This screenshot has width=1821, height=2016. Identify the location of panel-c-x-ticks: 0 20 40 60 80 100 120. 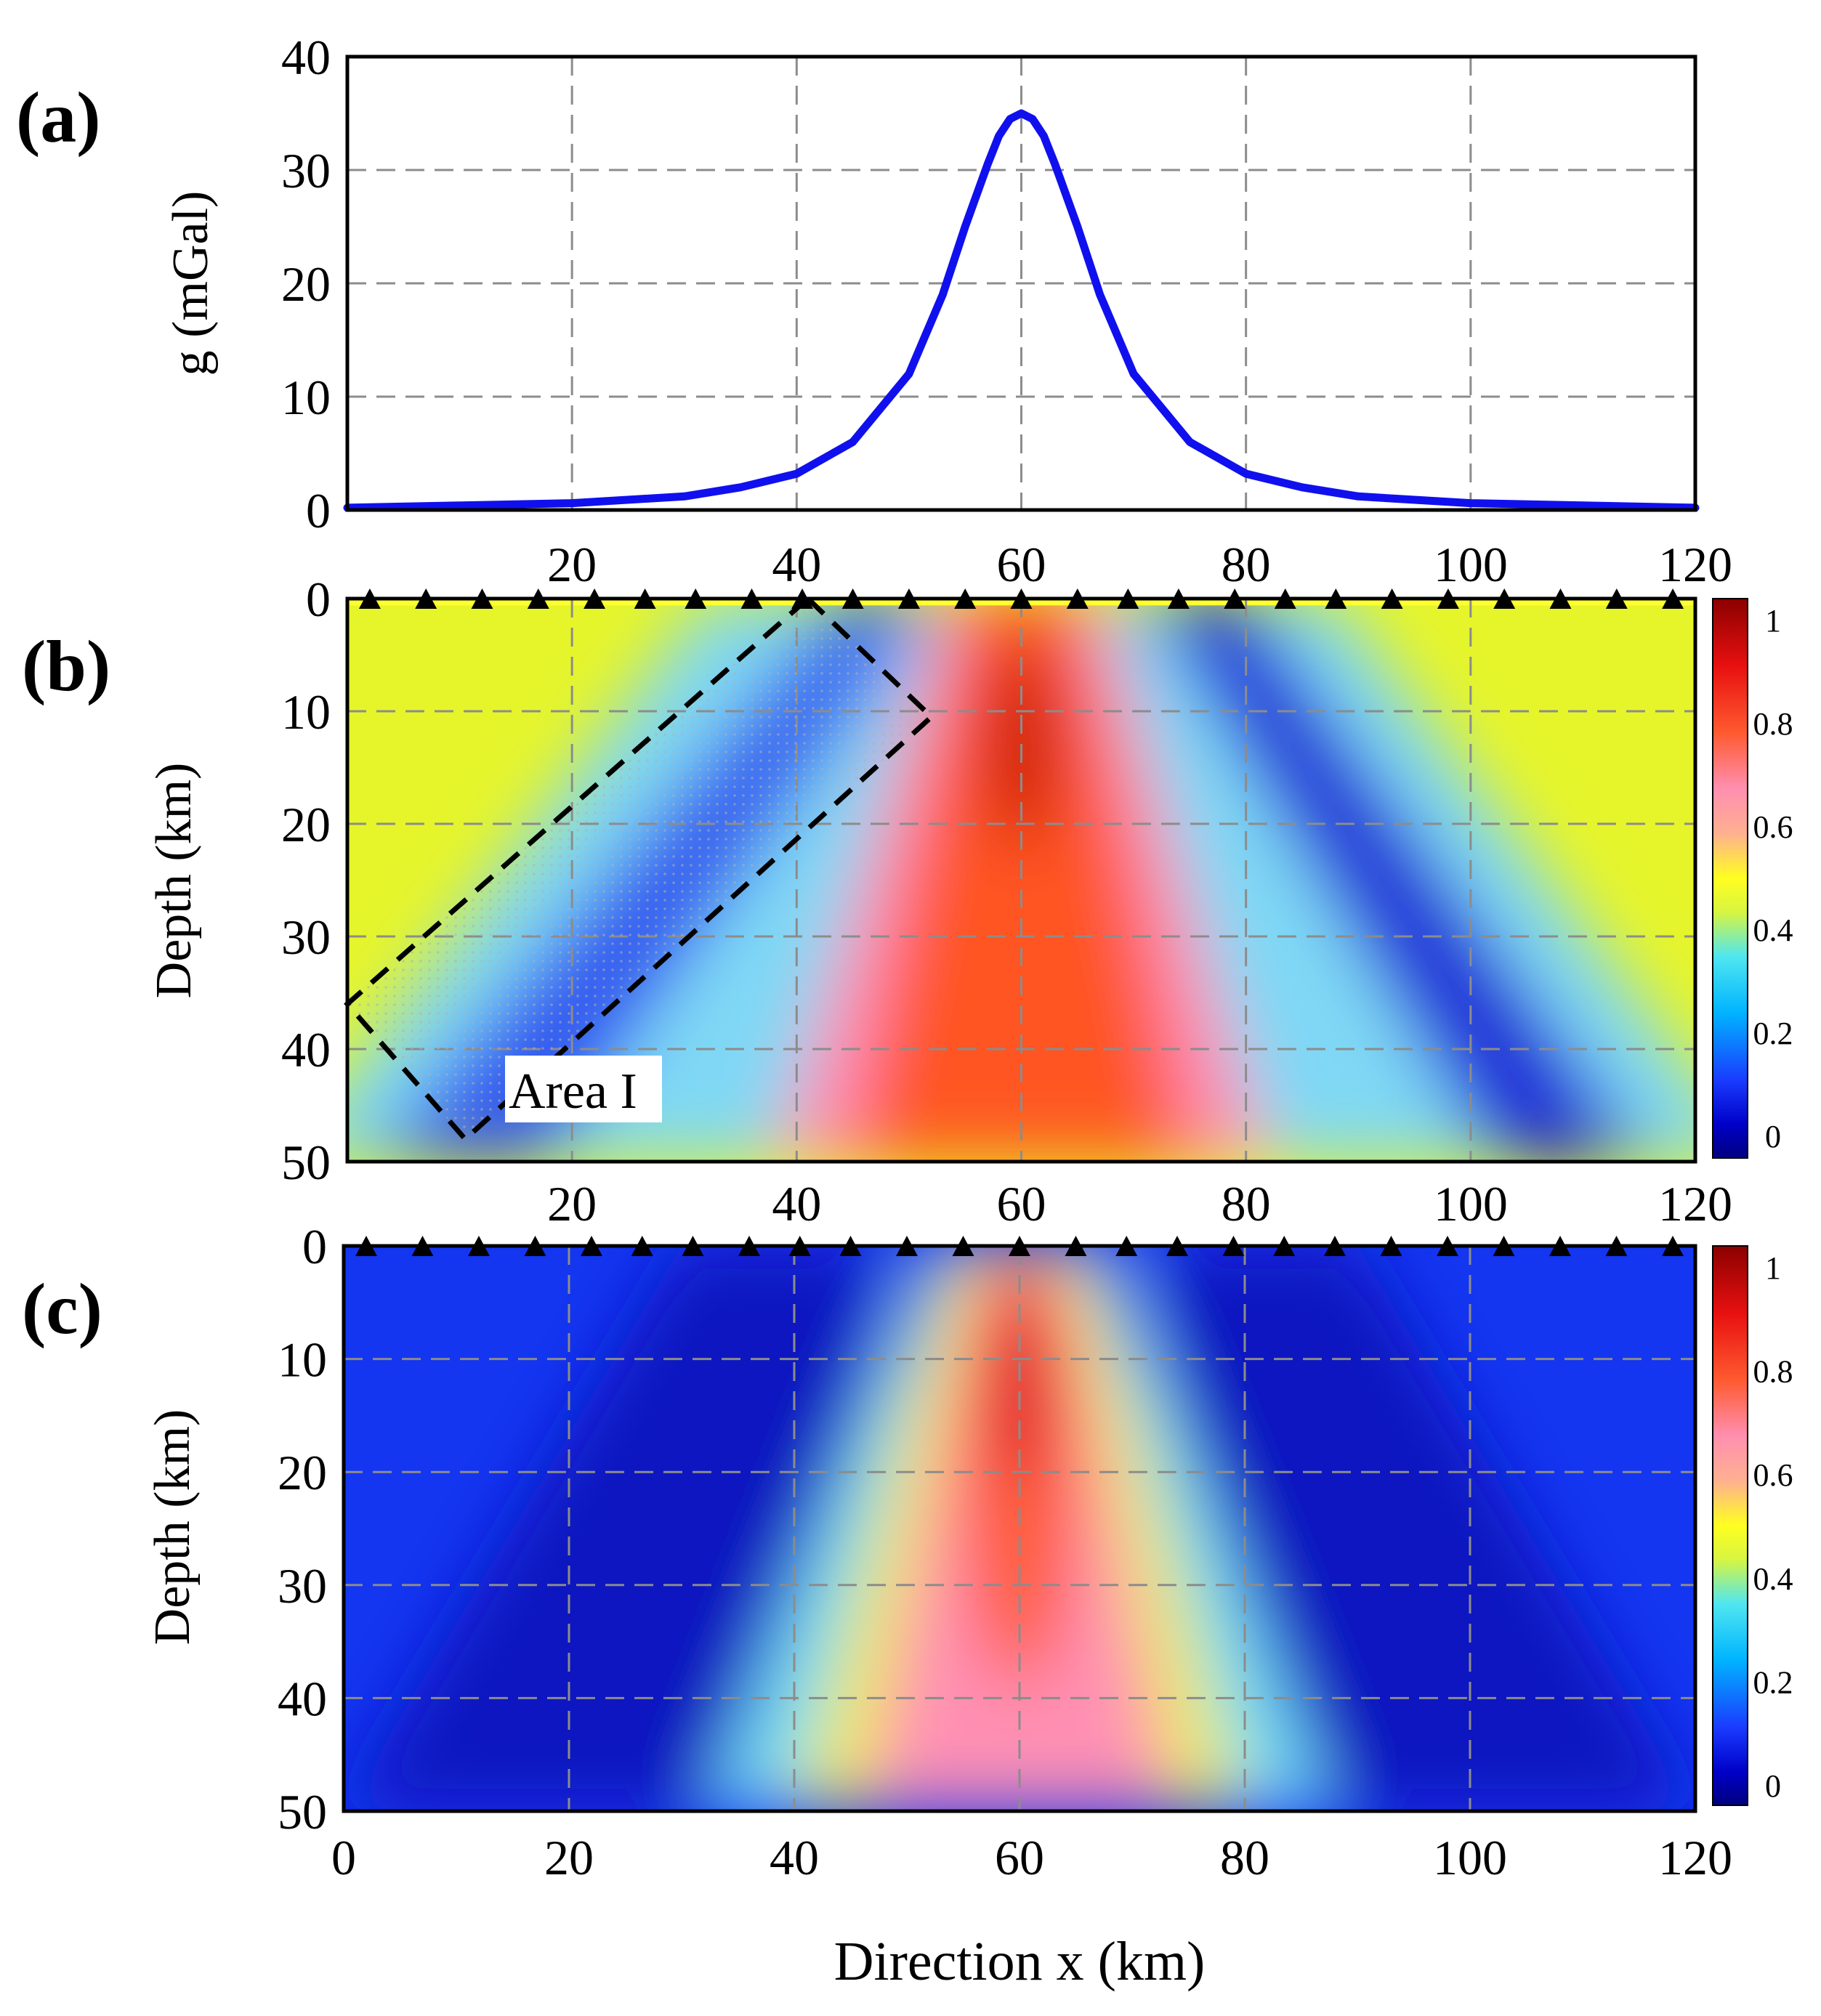
(1031, 1857).